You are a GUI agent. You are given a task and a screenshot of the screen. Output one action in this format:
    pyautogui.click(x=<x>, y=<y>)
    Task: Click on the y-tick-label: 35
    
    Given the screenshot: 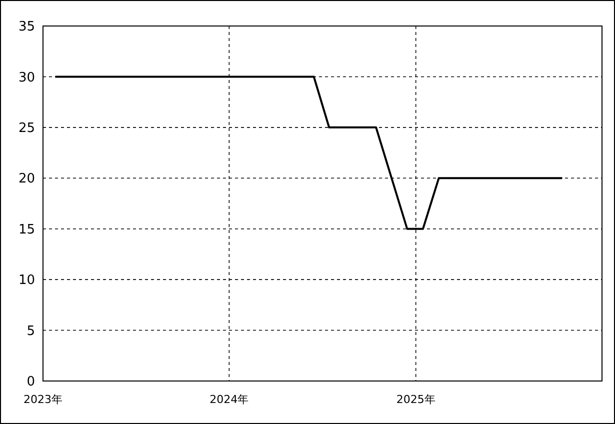 What is the action you would take?
    pyautogui.click(x=26, y=27)
    